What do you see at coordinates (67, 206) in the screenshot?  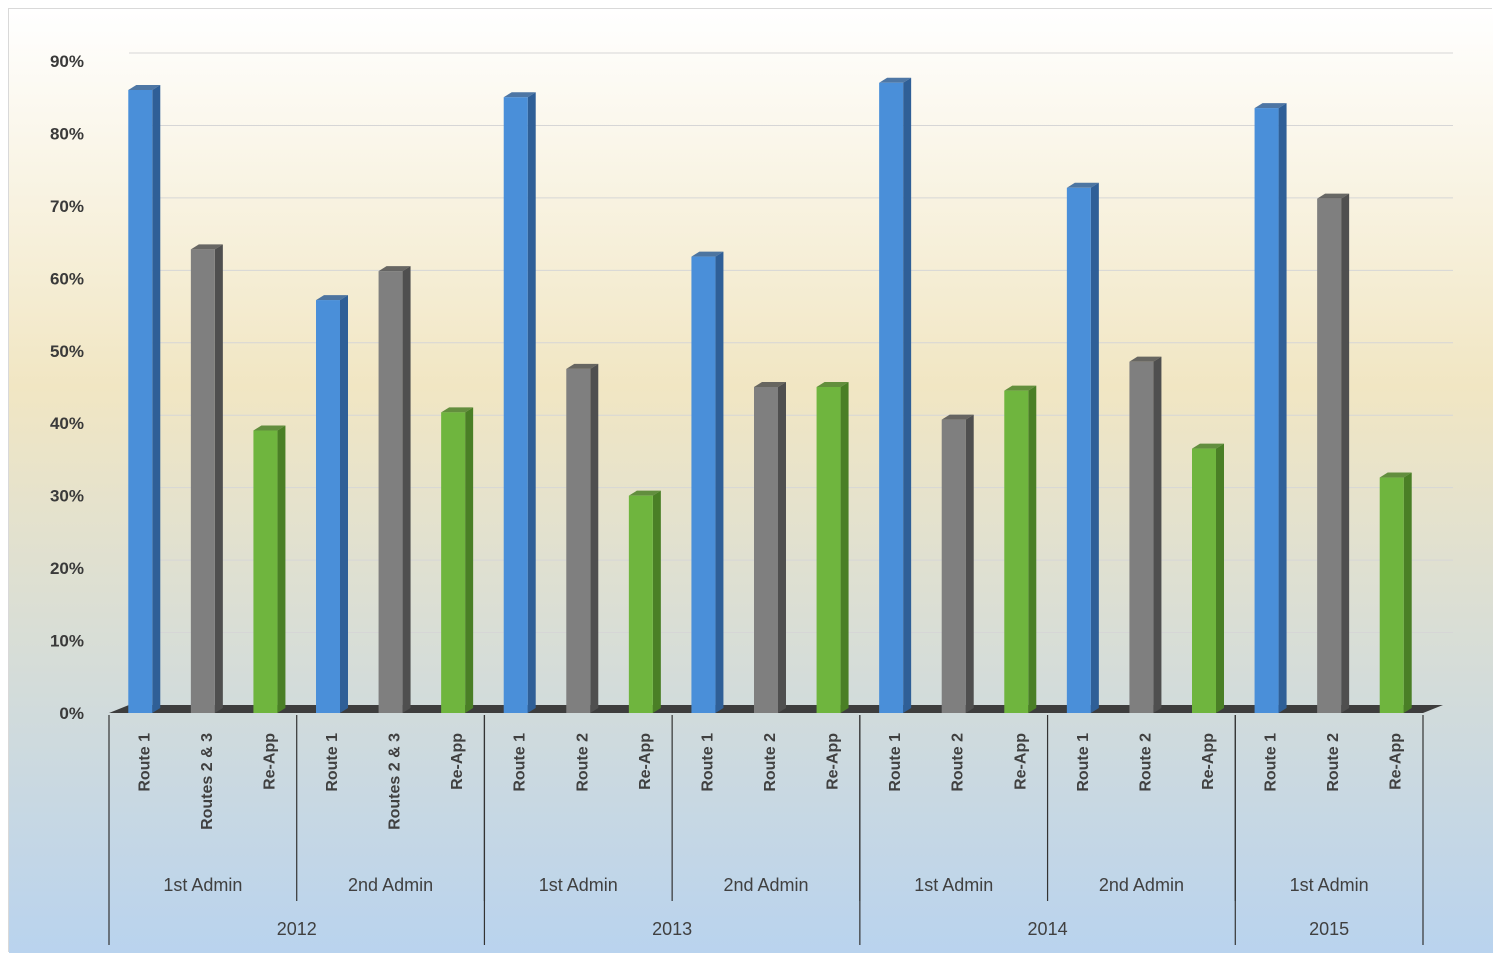 I see `y-tick-label: 70%` at bounding box center [67, 206].